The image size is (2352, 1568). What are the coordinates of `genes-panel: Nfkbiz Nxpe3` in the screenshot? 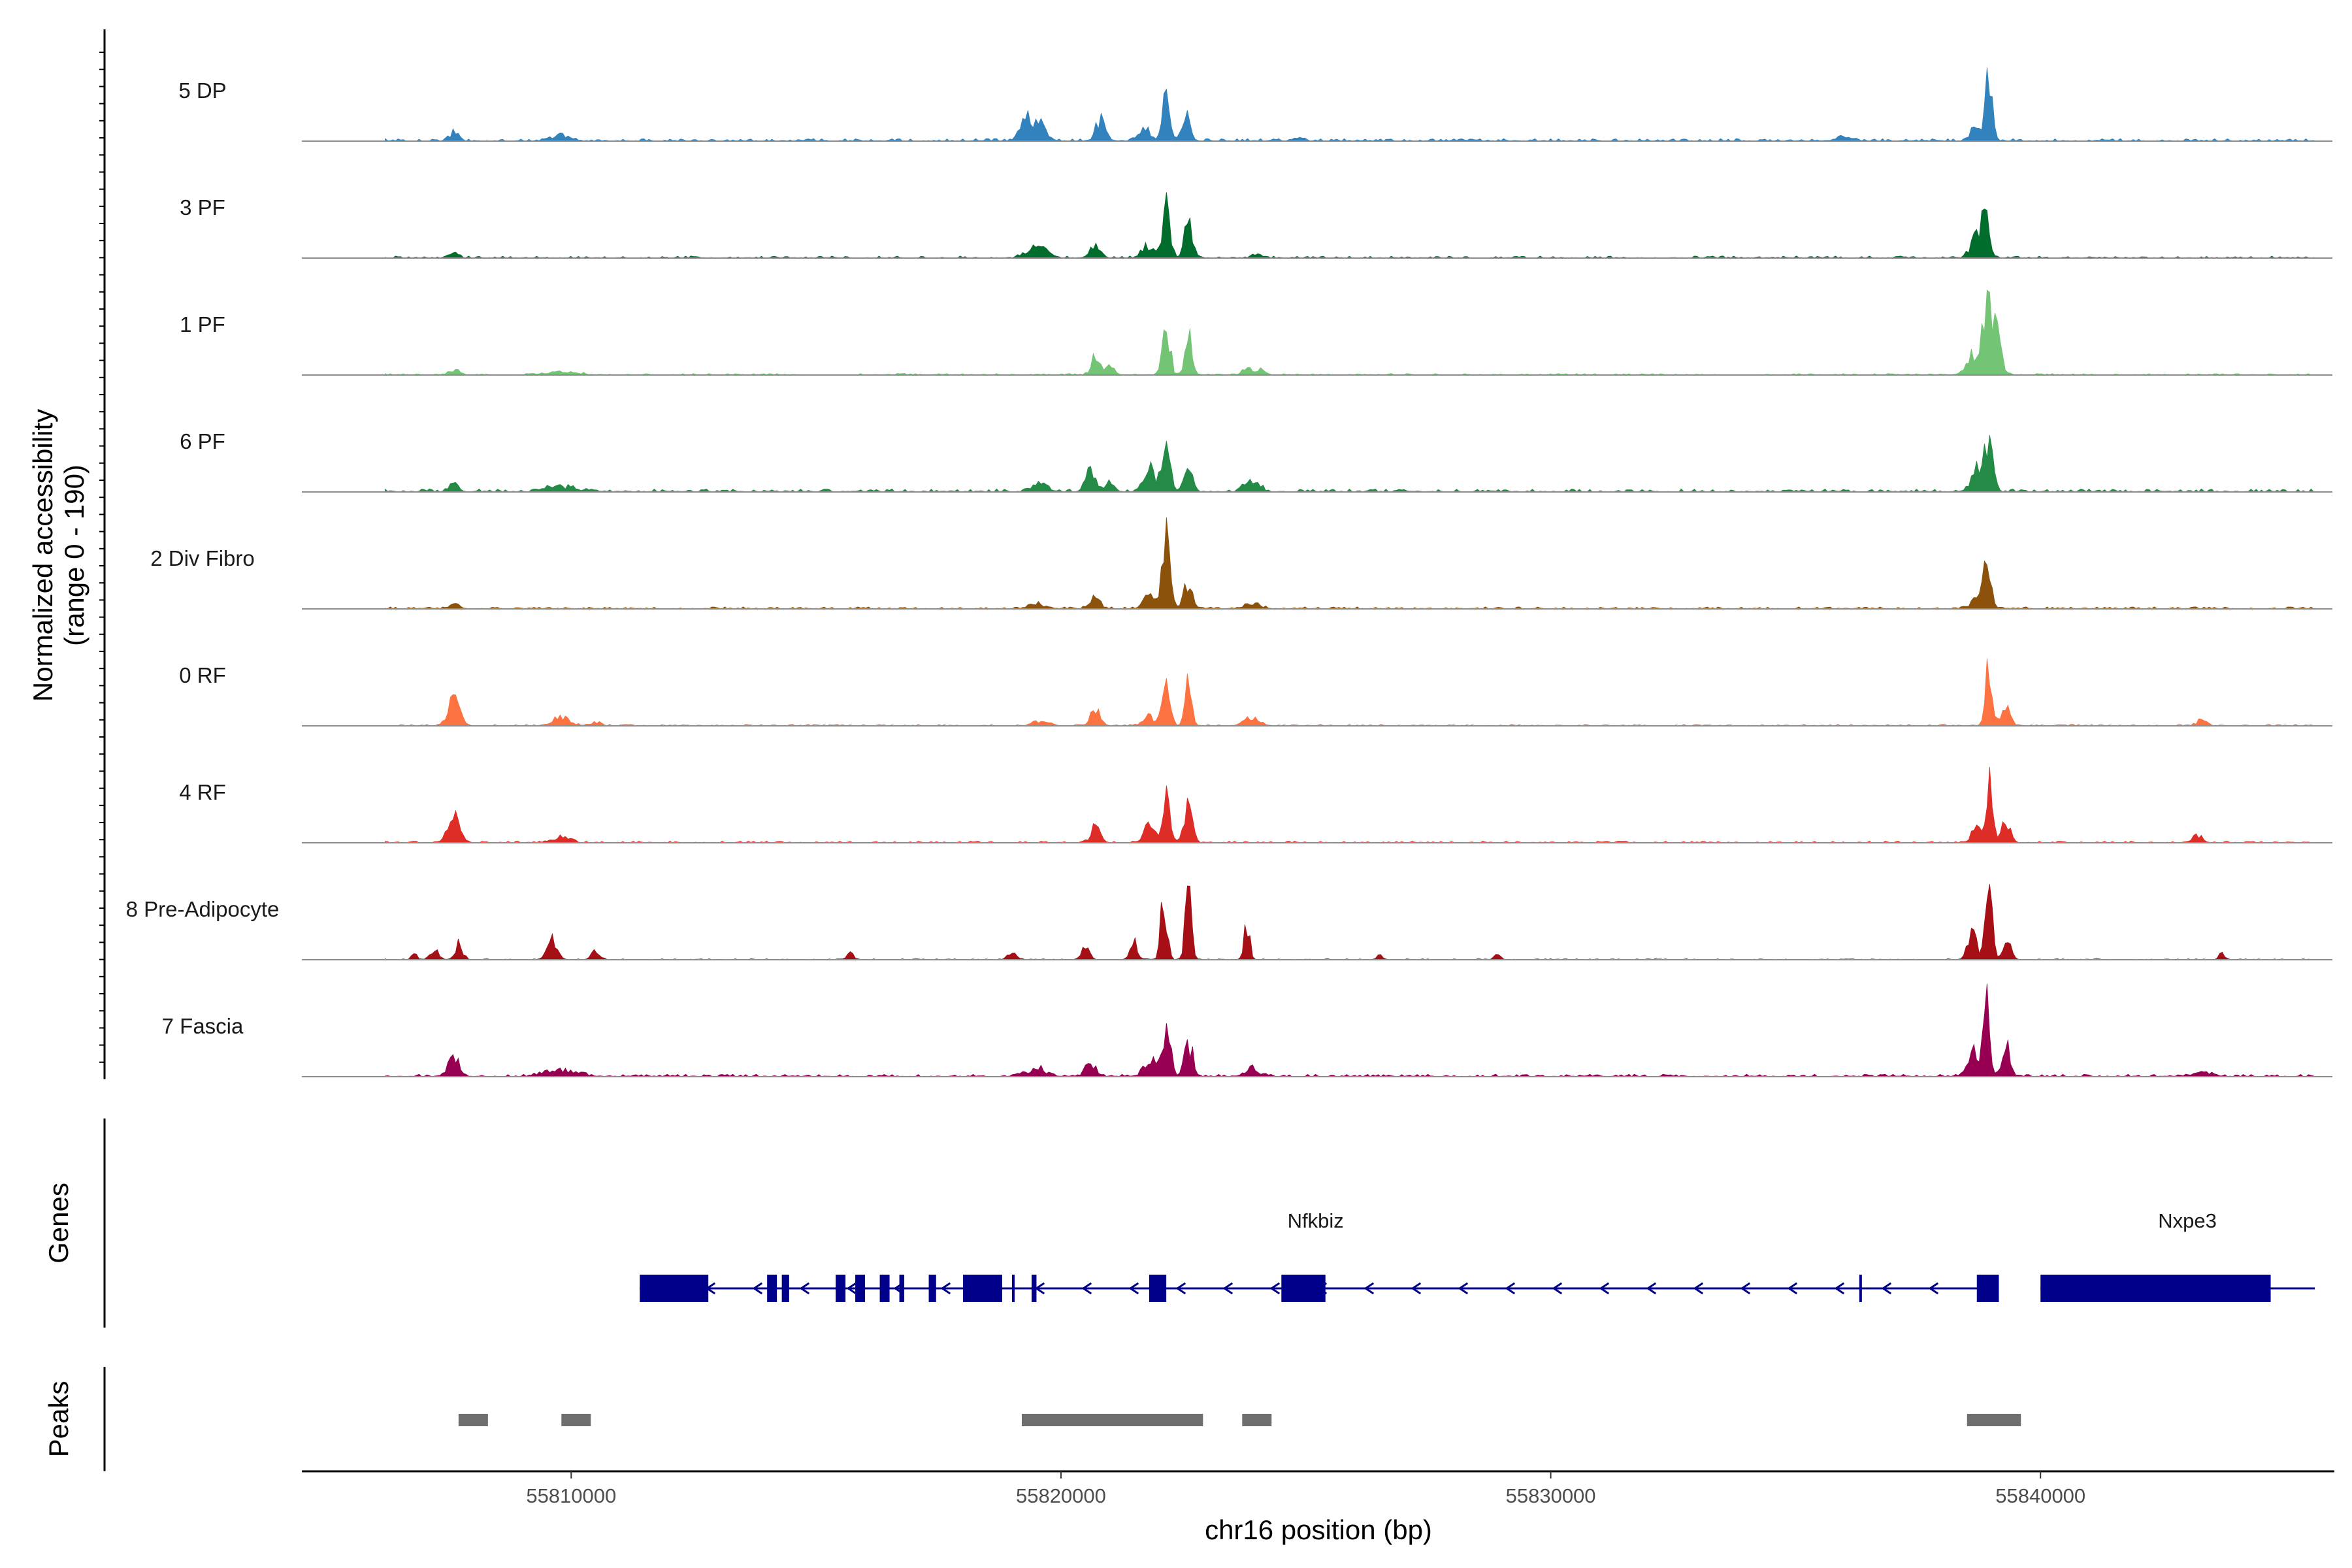 It's located at (1477, 1255).